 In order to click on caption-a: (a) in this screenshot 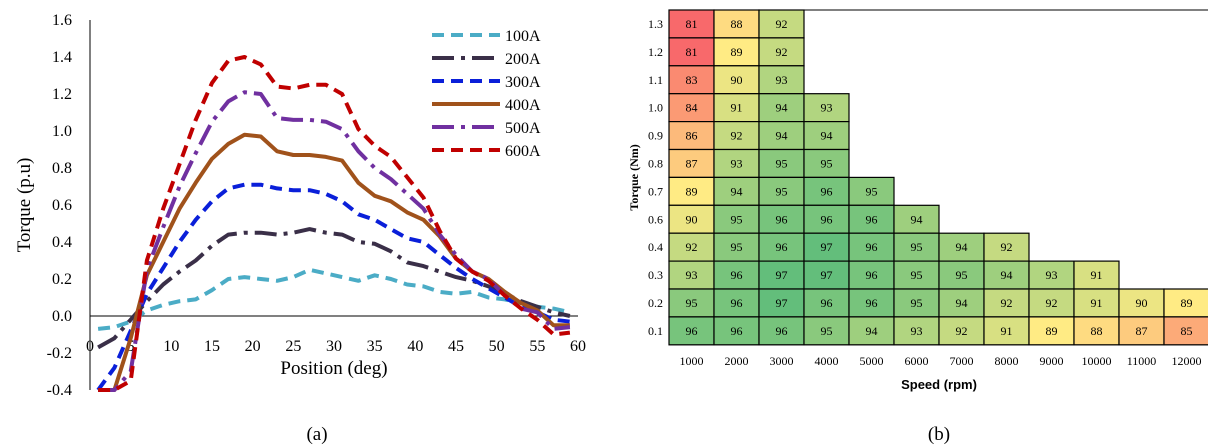, I will do `click(316, 434)`.